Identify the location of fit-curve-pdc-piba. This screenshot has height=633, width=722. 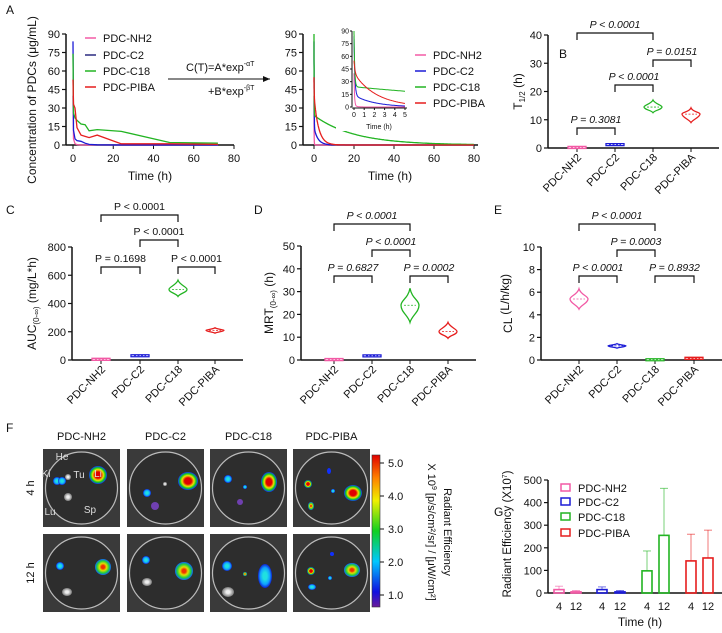
(393, 111).